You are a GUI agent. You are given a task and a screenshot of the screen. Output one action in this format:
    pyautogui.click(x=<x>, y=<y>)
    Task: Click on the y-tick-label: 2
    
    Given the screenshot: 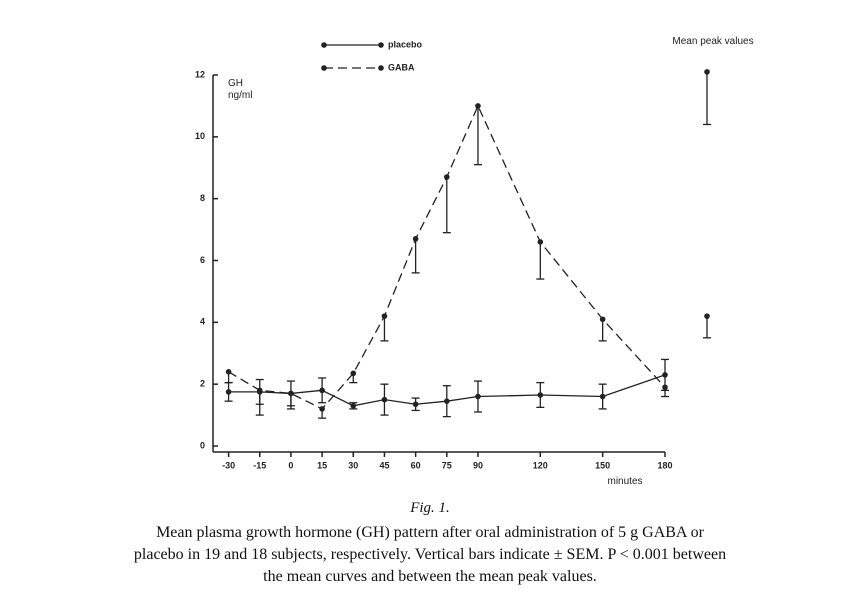 What is the action you would take?
    pyautogui.click(x=202, y=384)
    